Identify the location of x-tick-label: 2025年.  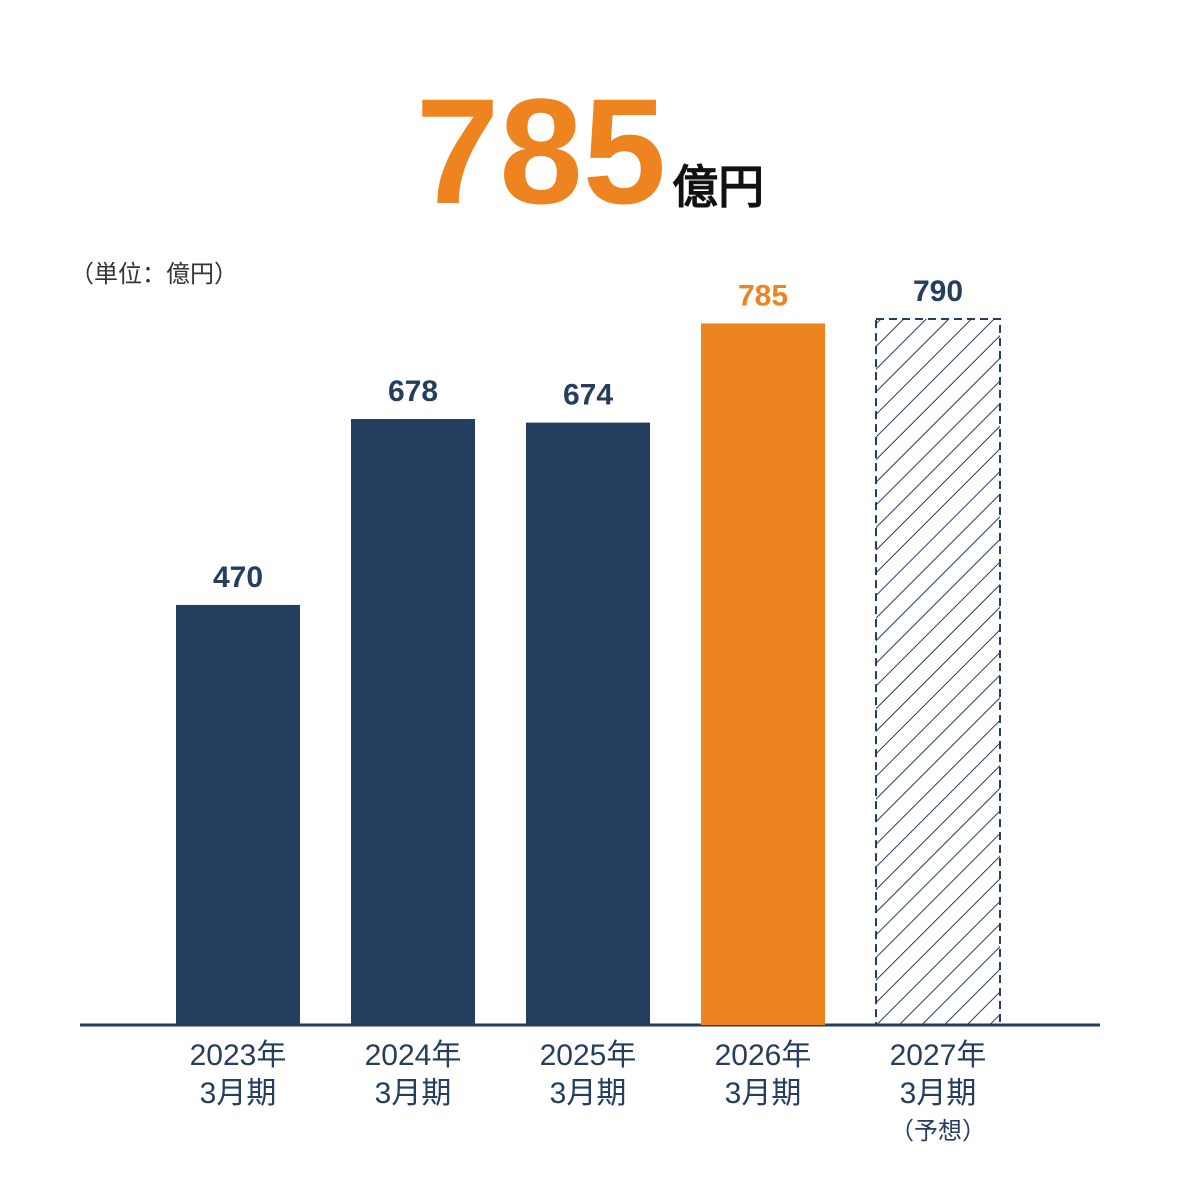
(588, 1055).